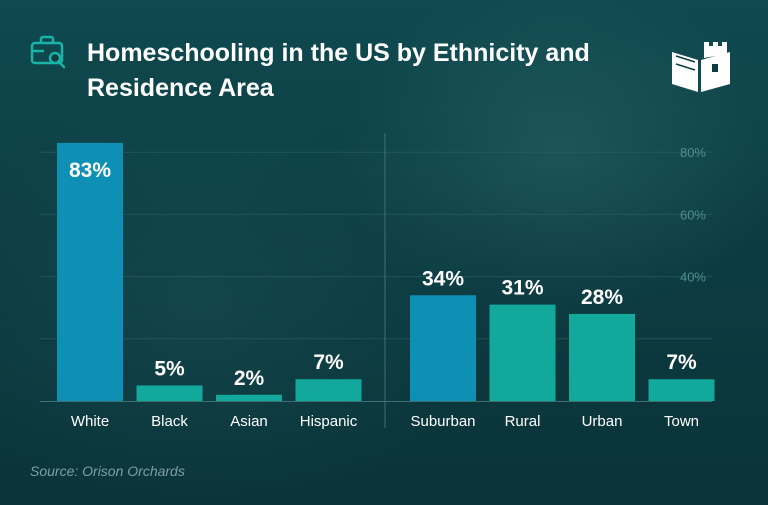  I want to click on briefcase-search-icon, so click(48, 52).